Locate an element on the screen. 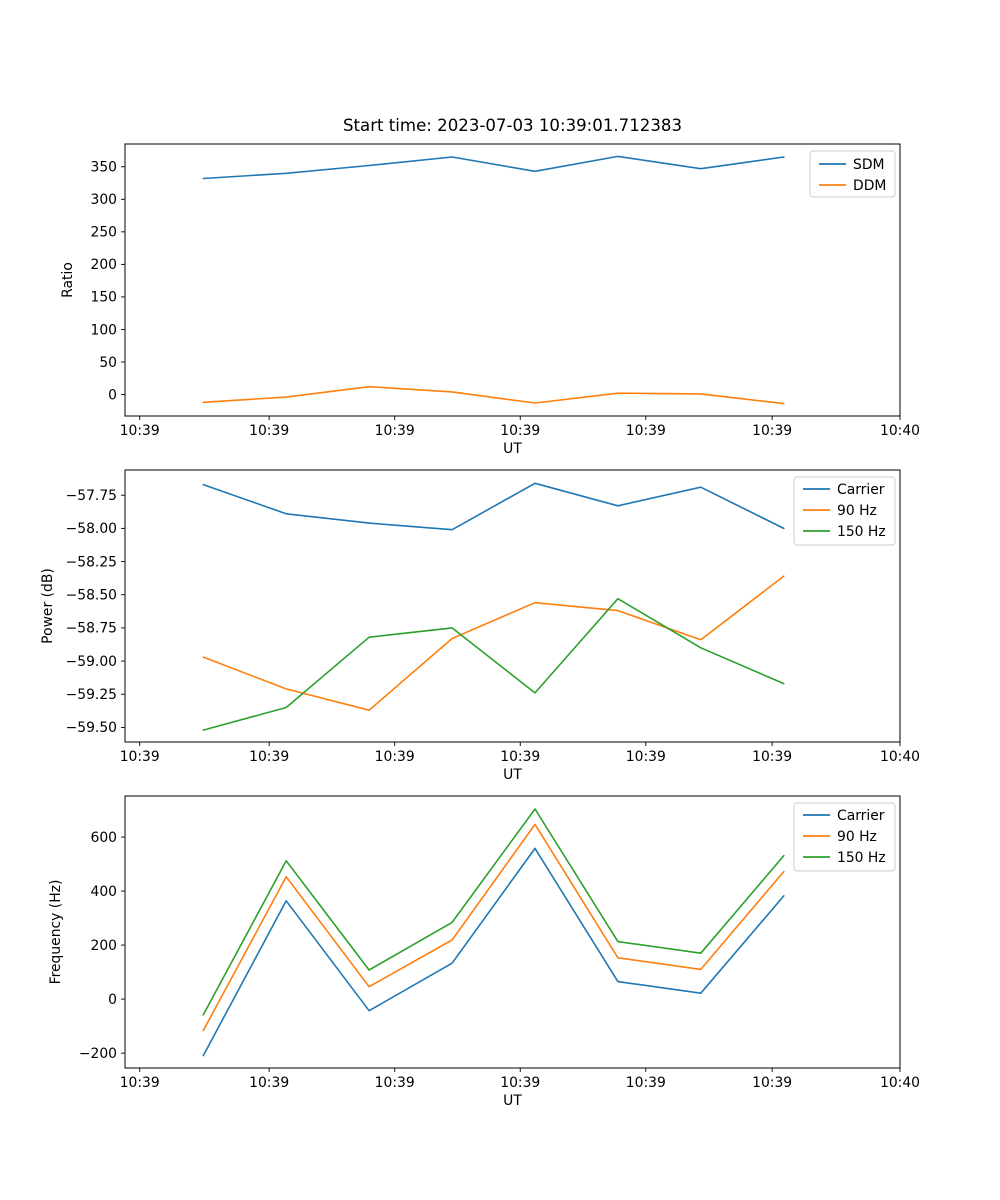 The width and height of the screenshot is (1000, 1200). x-axis-label-frequency: UT is located at coordinates (512, 1101).